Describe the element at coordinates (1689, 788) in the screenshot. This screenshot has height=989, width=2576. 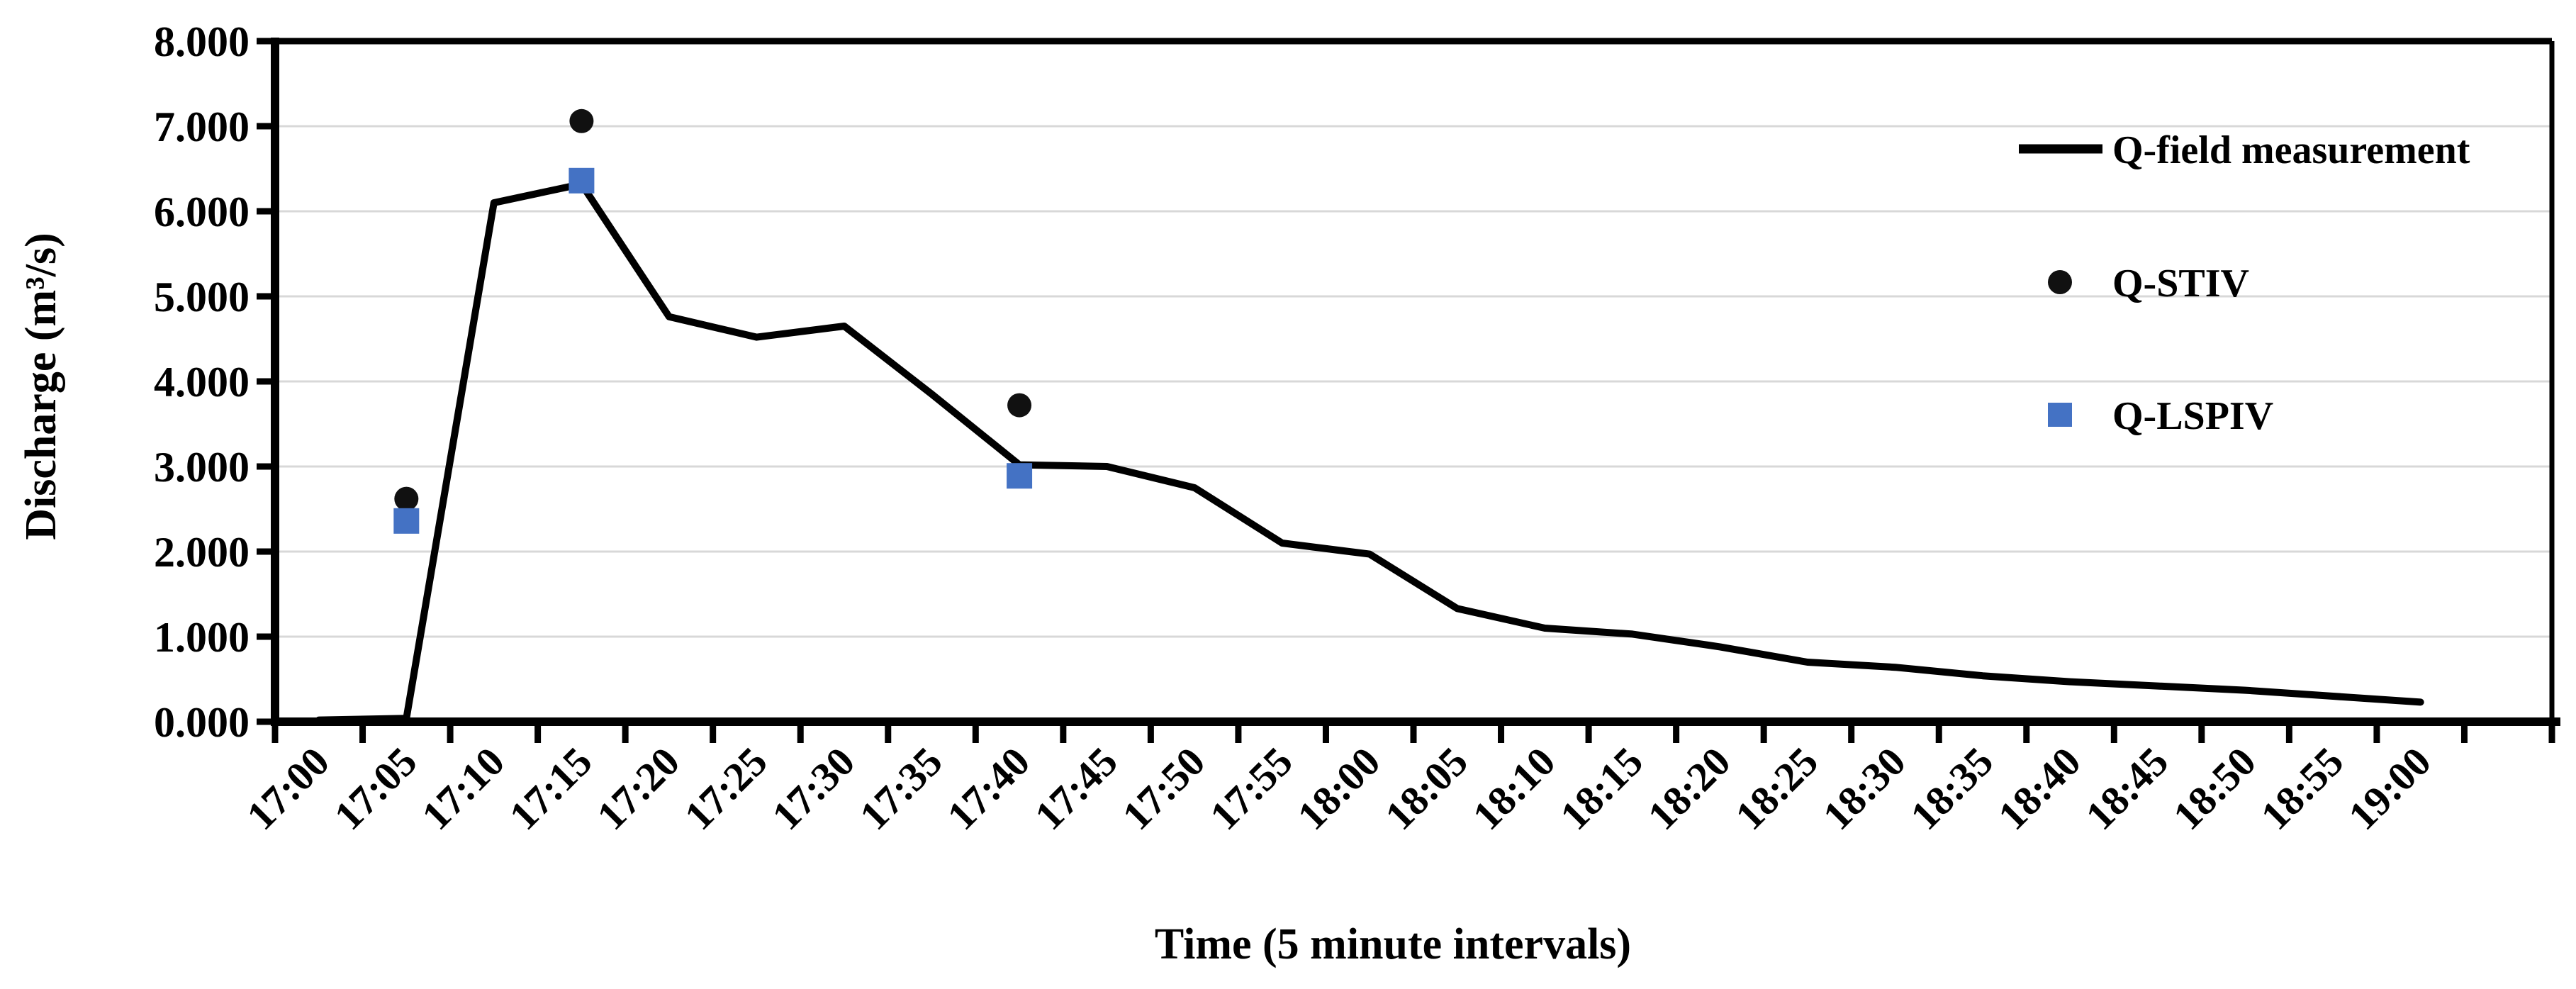
I see `x-tick-label: 18:20` at that location.